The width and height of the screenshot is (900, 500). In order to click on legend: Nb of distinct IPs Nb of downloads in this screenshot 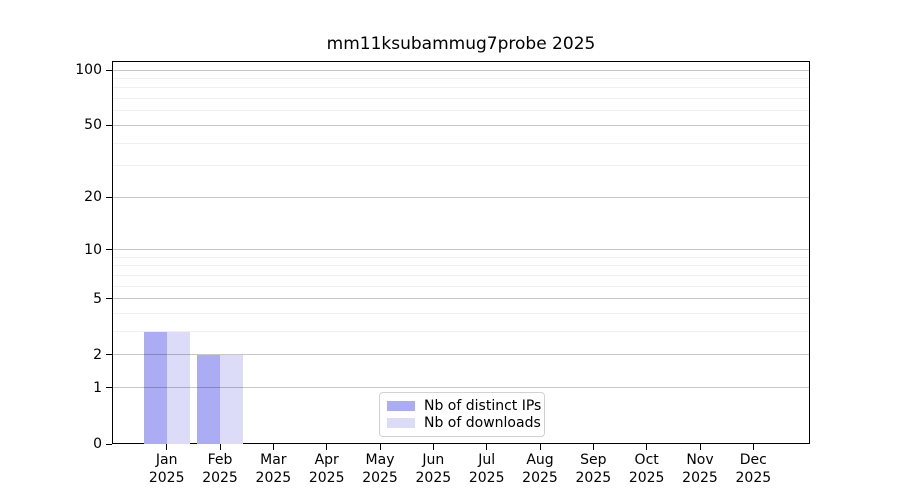, I will do `click(462, 414)`.